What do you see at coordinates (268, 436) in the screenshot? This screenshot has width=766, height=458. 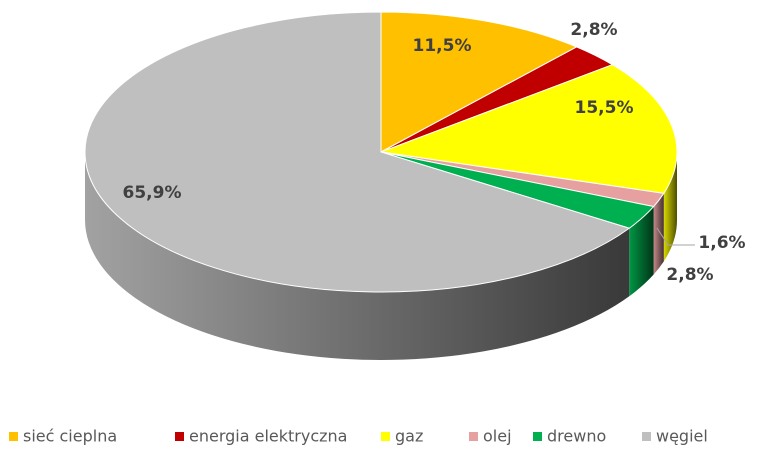 I see `legend-label: energia elektryczna` at bounding box center [268, 436].